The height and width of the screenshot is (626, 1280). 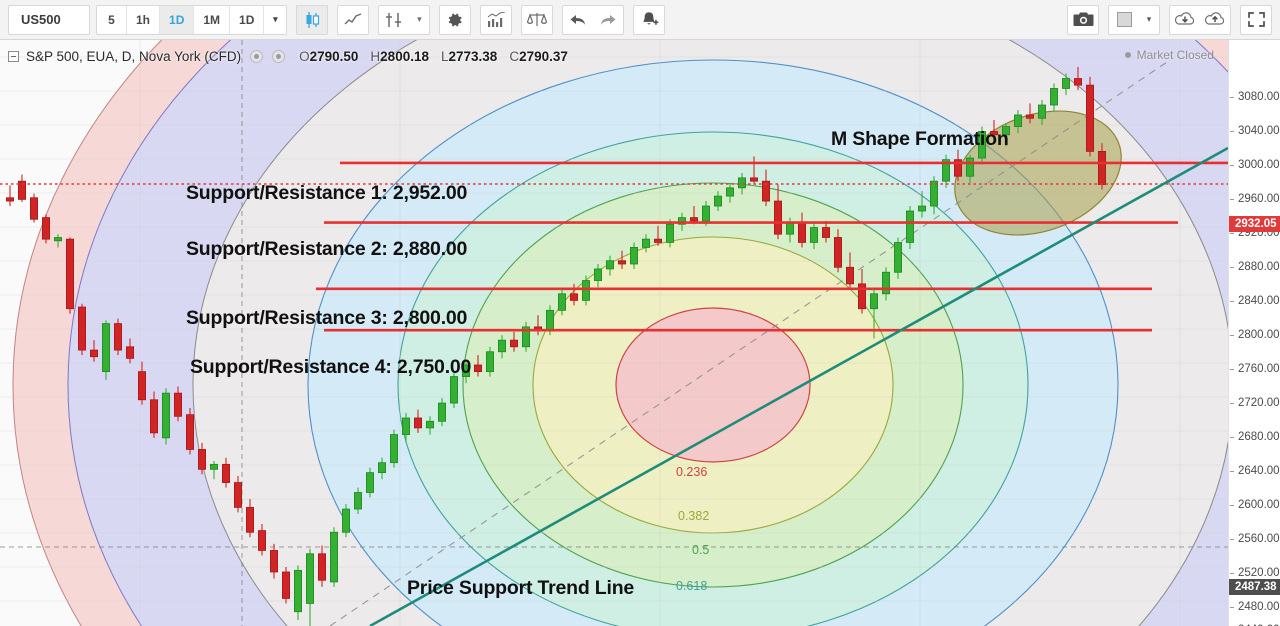 I want to click on compare-group, so click(x=537, y=19).